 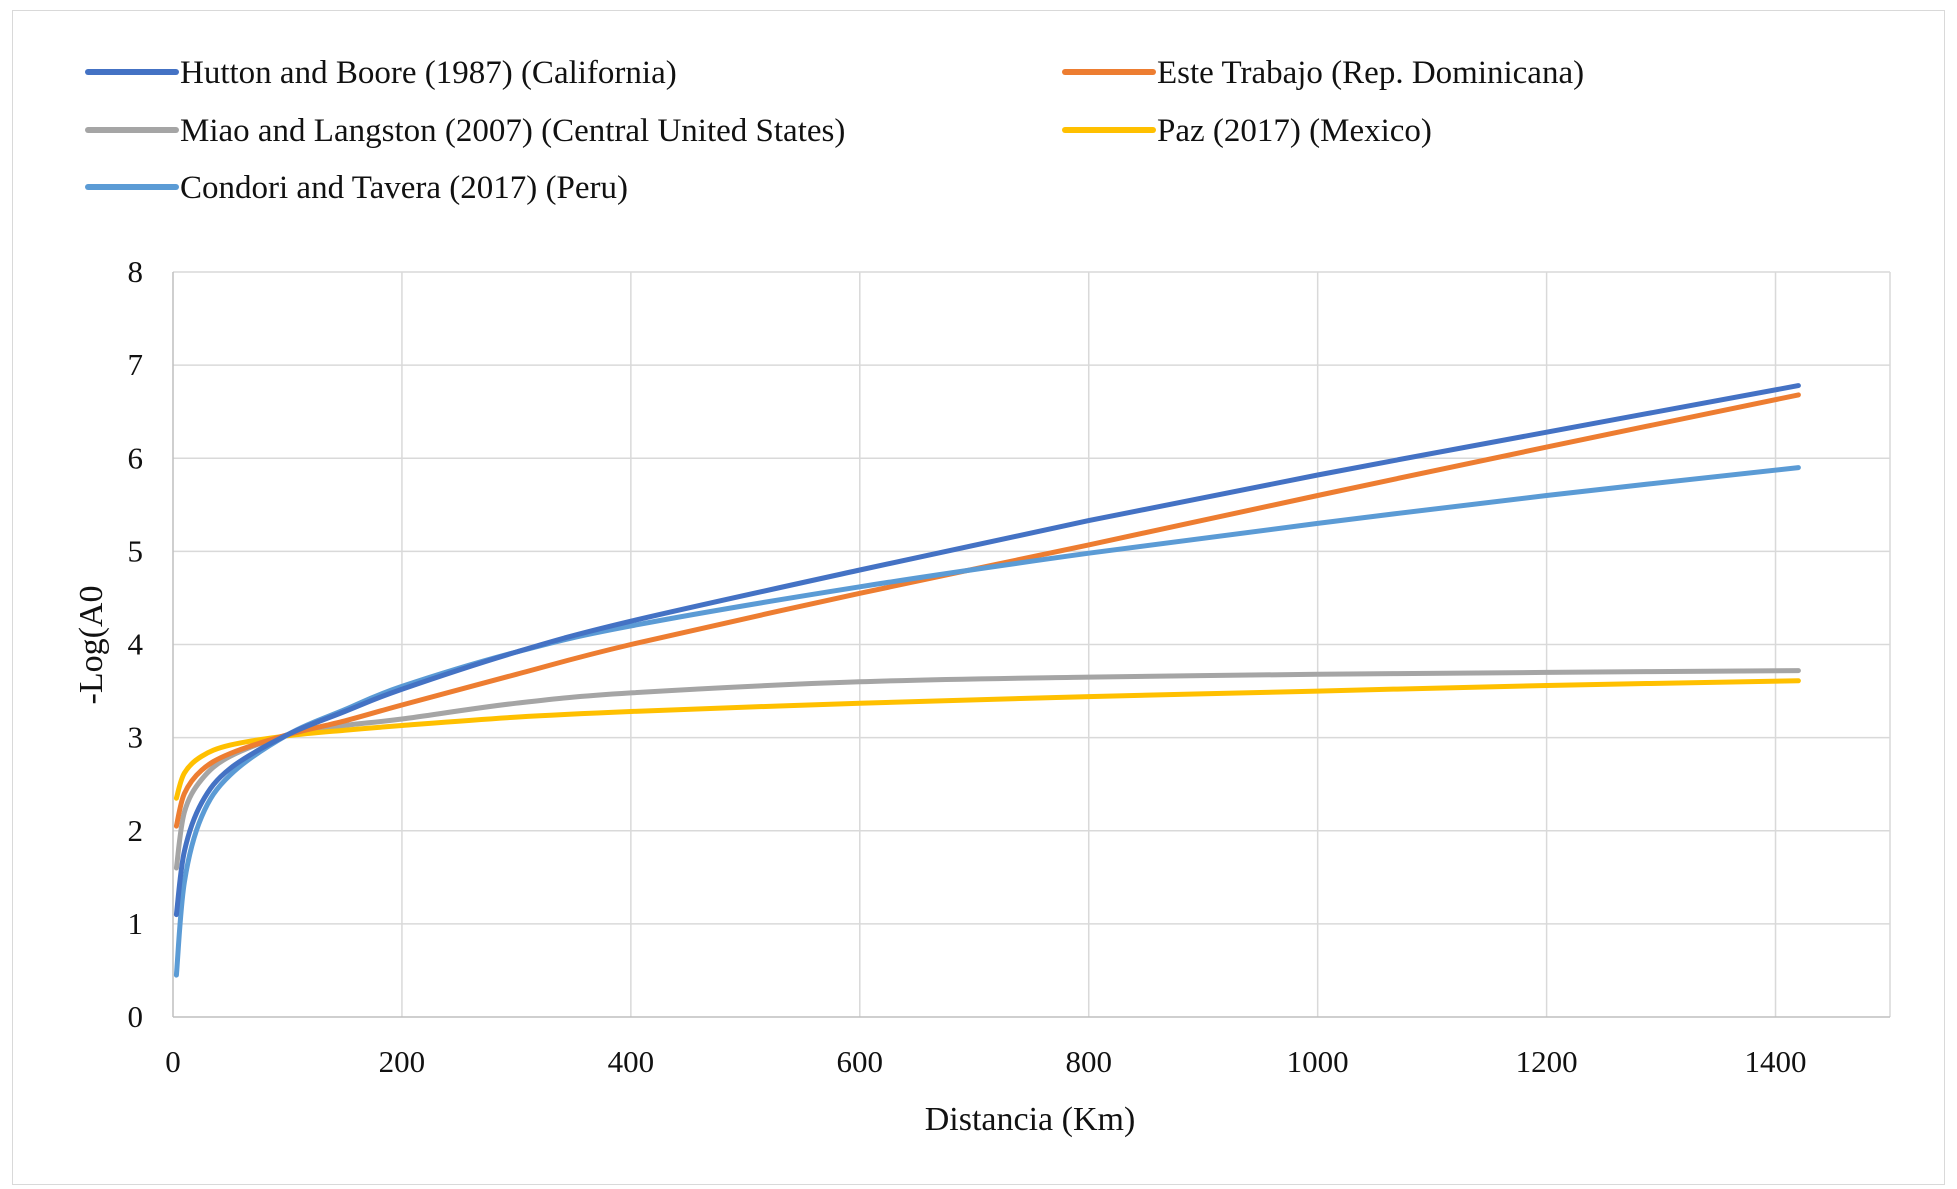 What do you see at coordinates (860, 1061) in the screenshot?
I see `x-tick-label: 600` at bounding box center [860, 1061].